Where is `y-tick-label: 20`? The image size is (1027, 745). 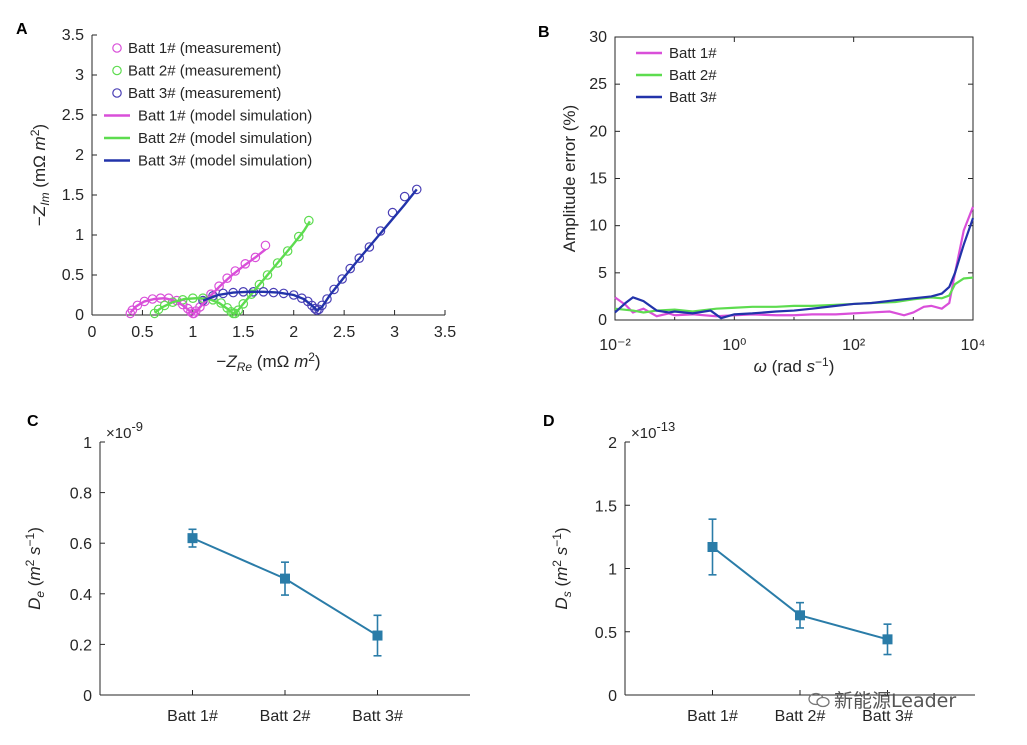
y-tick-label: 20 is located at coordinates (598, 131).